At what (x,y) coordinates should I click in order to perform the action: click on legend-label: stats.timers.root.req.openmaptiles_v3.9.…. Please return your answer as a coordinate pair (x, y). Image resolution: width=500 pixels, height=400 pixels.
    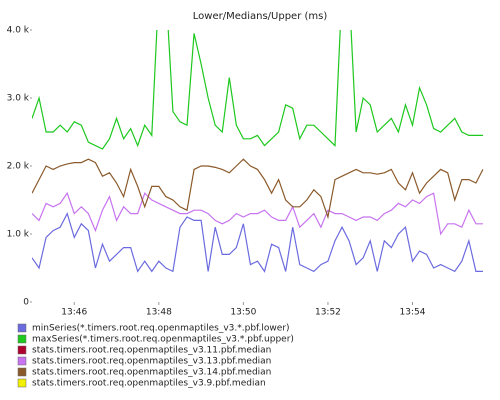
    Looking at the image, I should click on (149, 384).